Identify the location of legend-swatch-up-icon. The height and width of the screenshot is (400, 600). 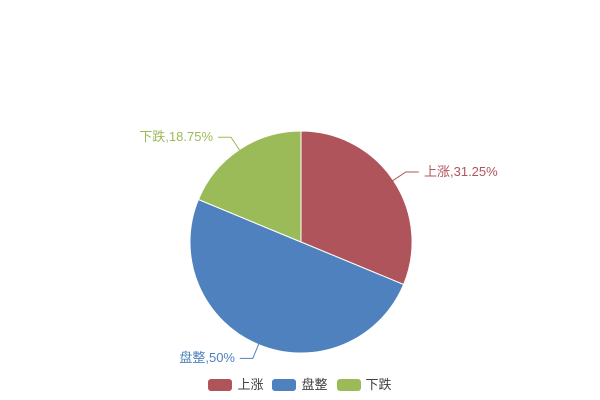
(220, 385).